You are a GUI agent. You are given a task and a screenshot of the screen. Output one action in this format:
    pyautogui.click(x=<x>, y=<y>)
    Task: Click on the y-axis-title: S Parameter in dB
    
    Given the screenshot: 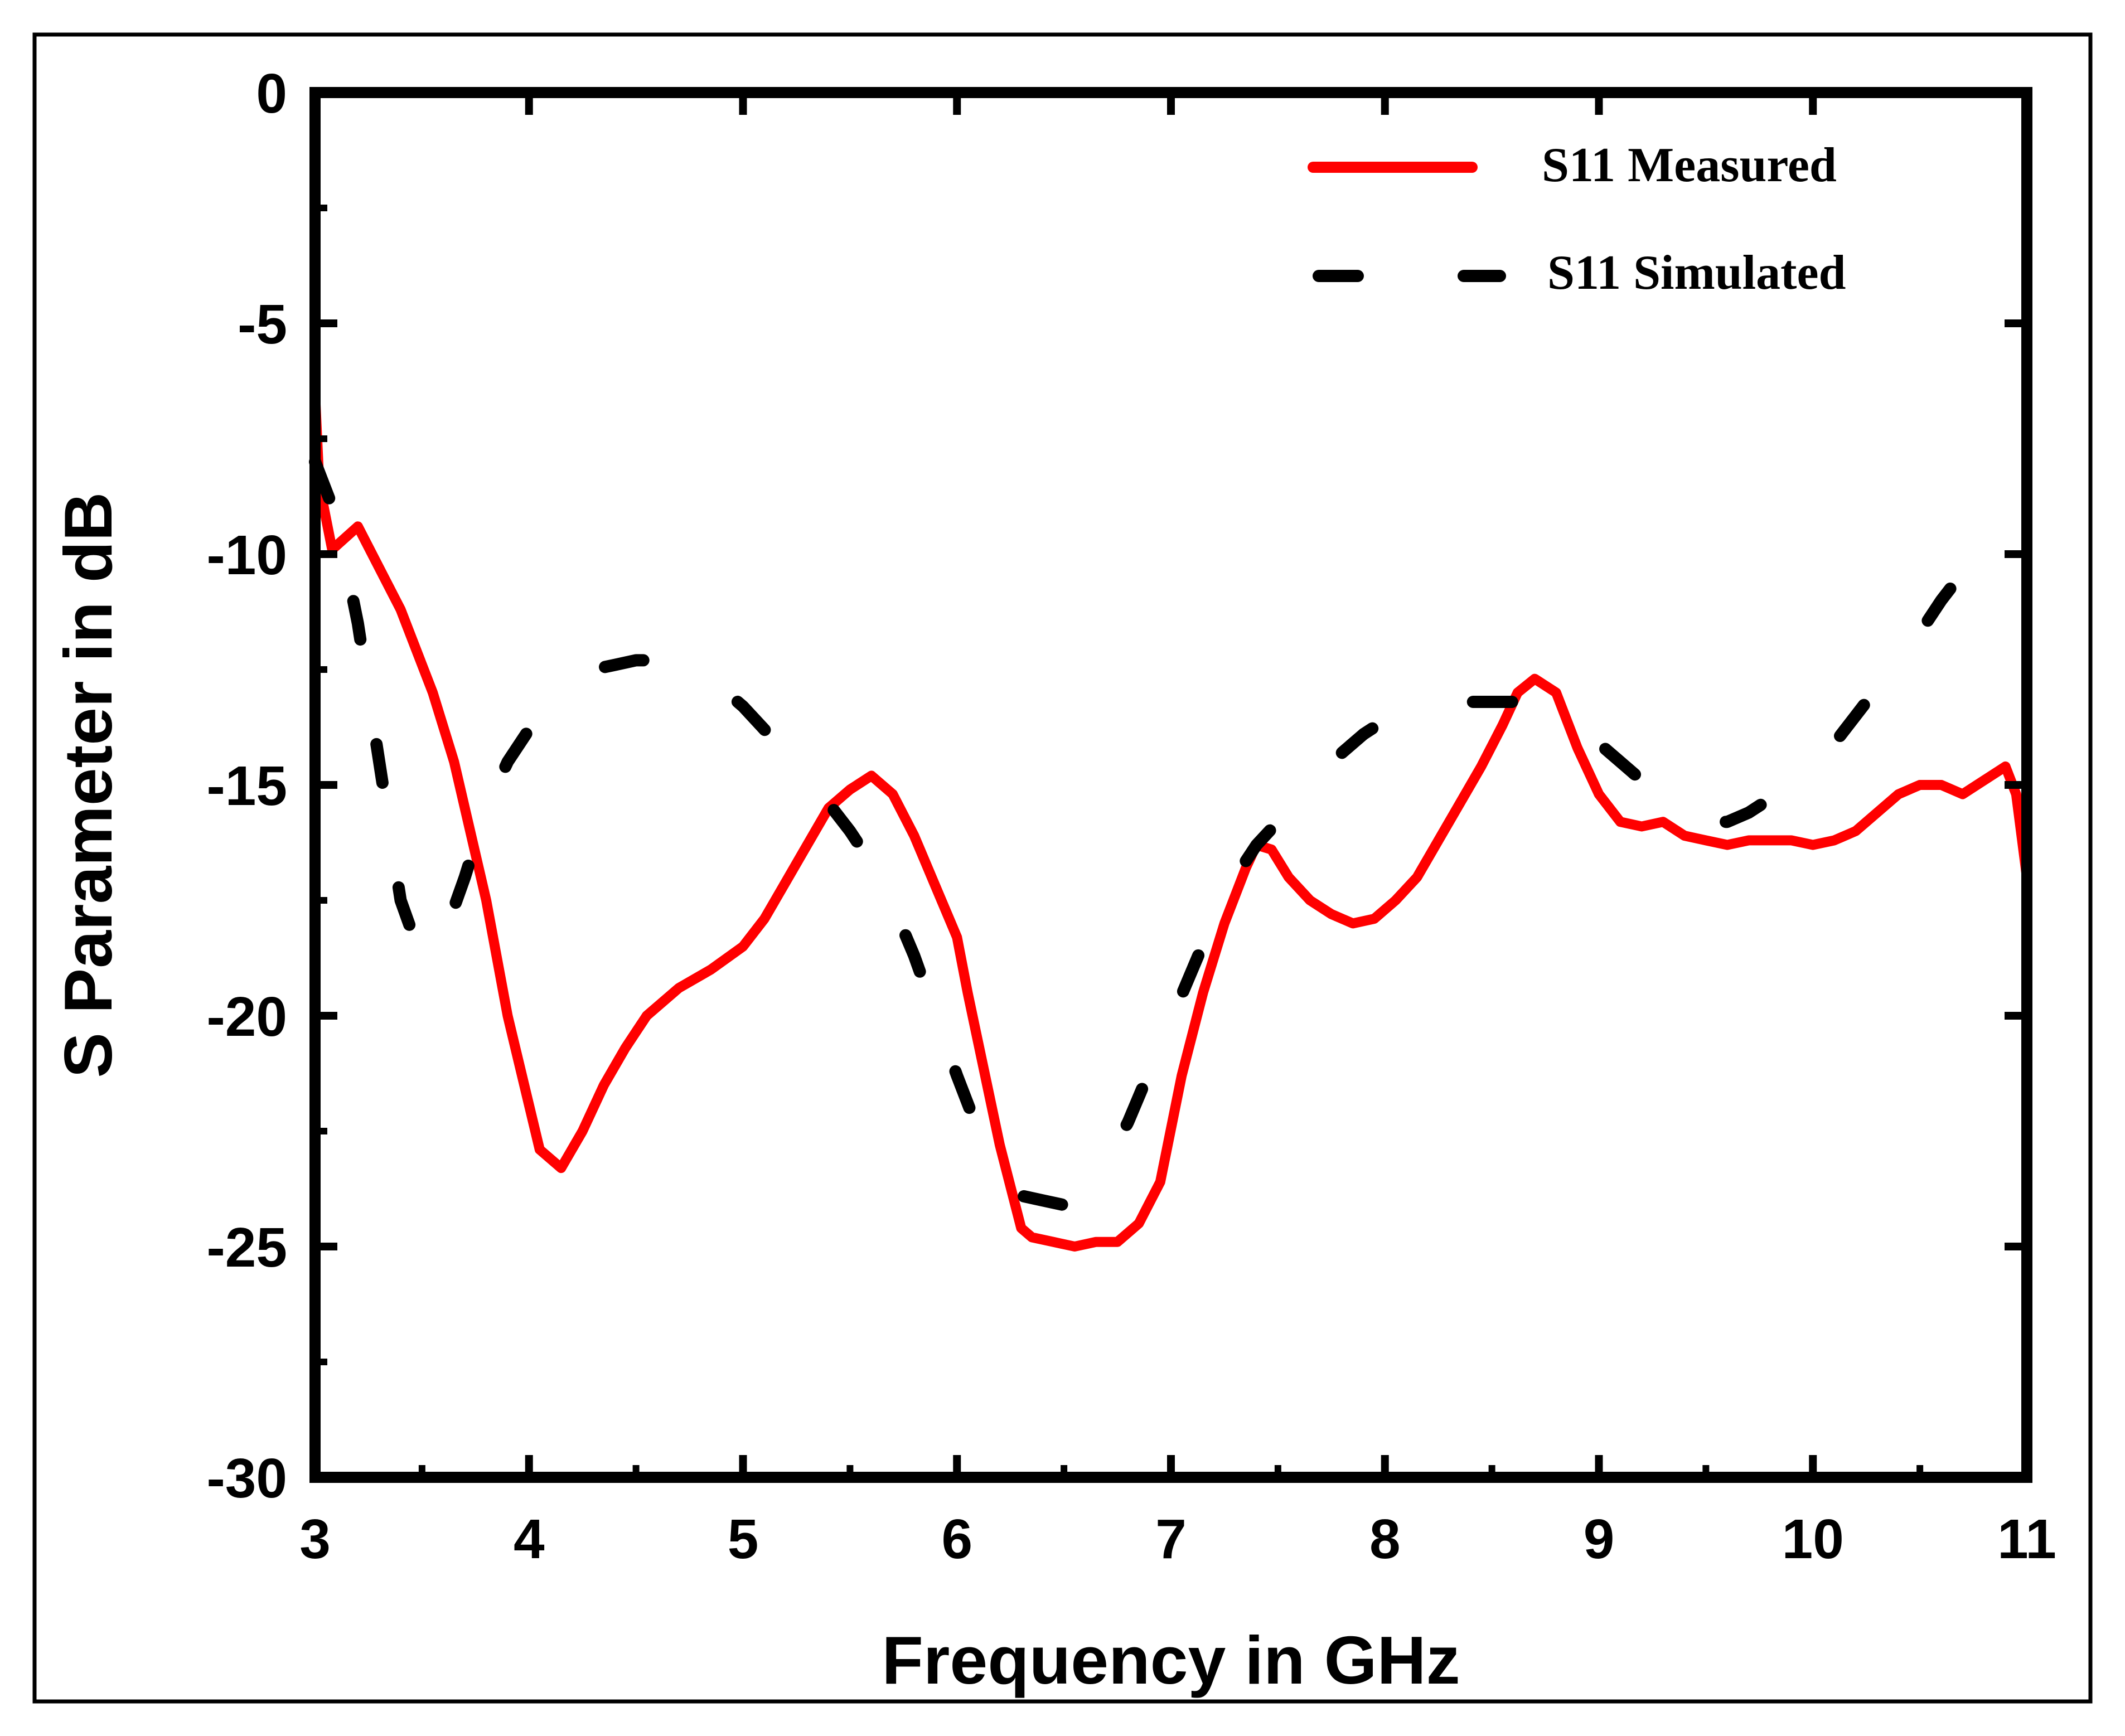 What is the action you would take?
    pyautogui.click(x=88, y=785)
    